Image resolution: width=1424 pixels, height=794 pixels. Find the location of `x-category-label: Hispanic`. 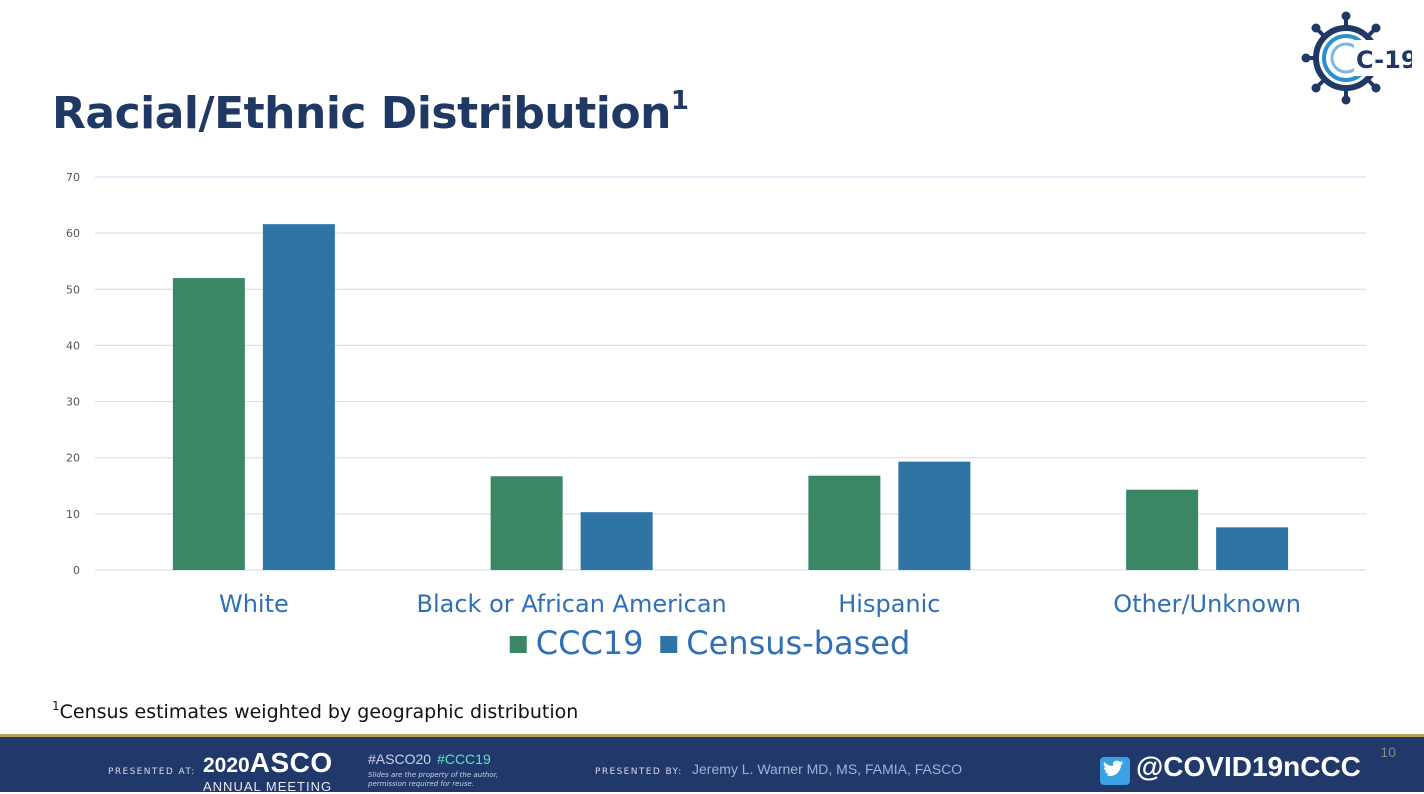

x-category-label: Hispanic is located at coordinates (889, 604).